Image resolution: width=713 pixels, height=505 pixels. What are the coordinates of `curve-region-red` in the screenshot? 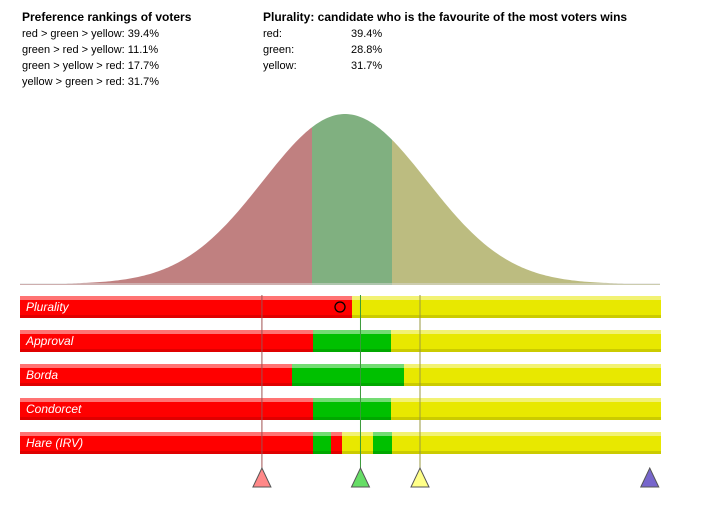 It's located at (166, 199).